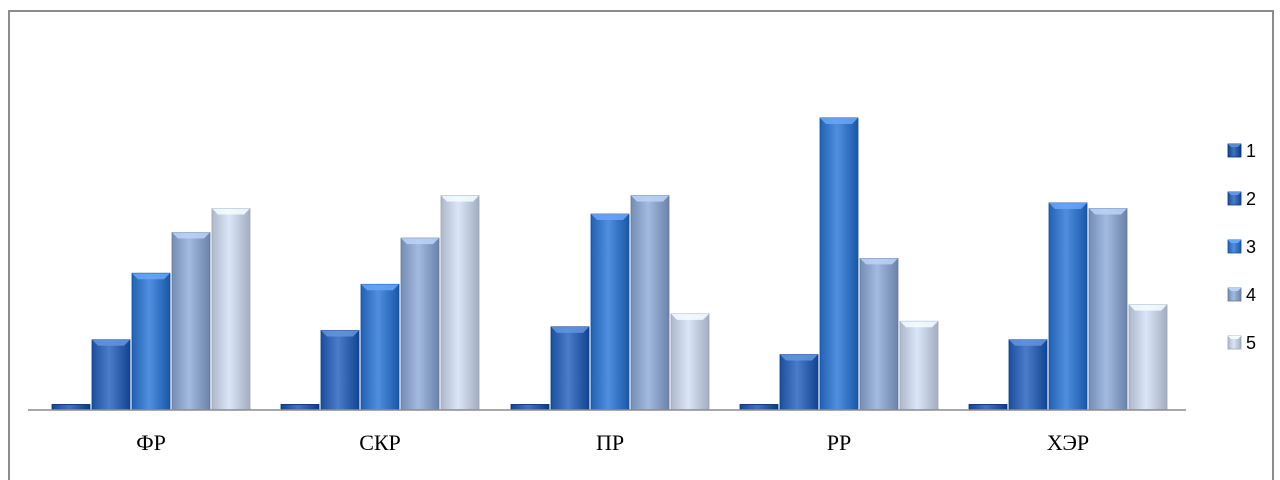  I want to click on category-label: ПР, so click(610, 442).